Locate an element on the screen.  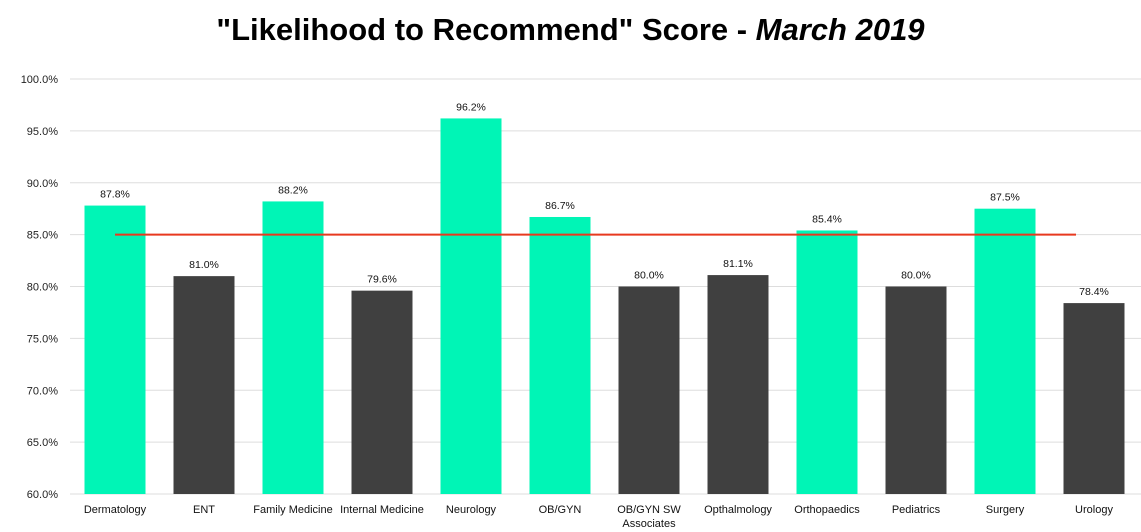
category-label: Associates is located at coordinates (649, 524).